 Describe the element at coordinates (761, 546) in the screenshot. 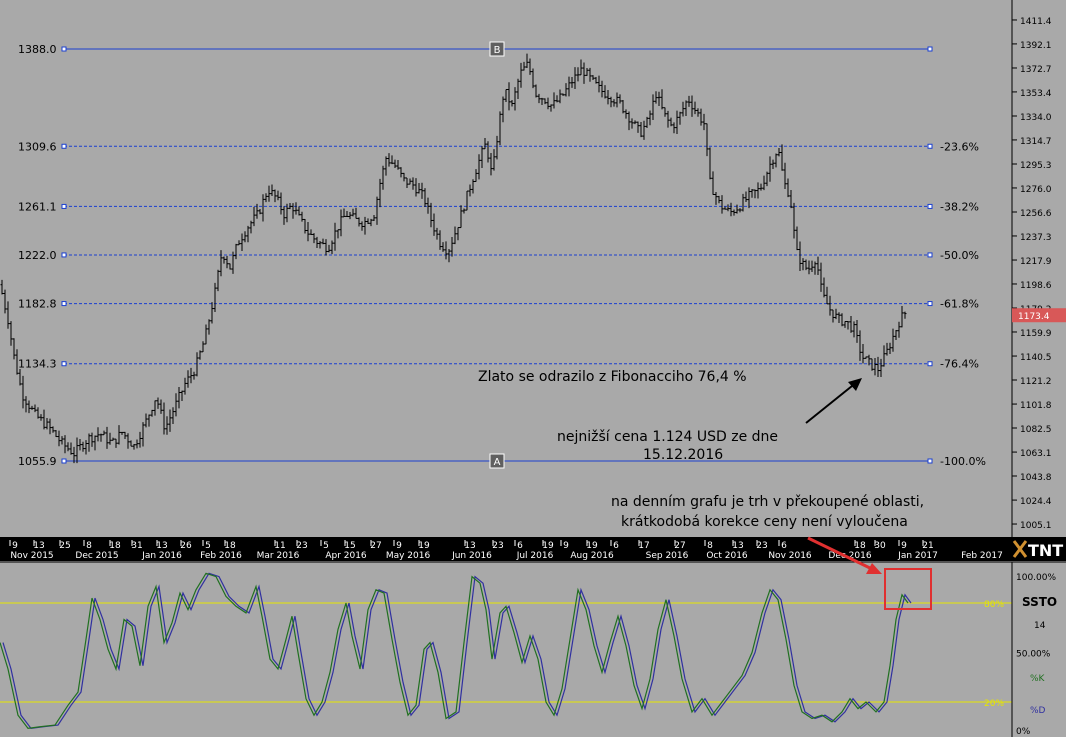

I see `time-day-label: 23` at that location.